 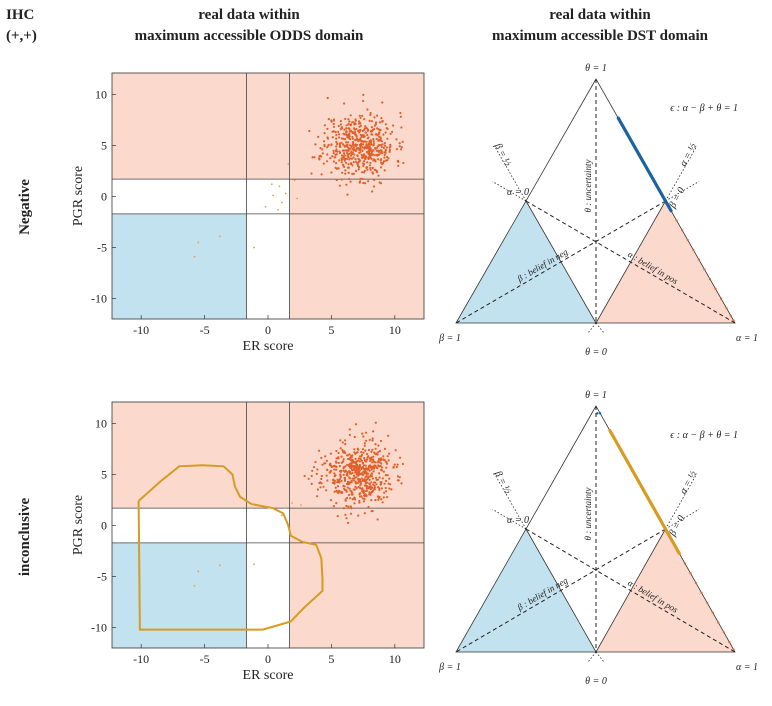 What do you see at coordinates (101, 94) in the screenshot?
I see `y-tick-label: 10` at bounding box center [101, 94].